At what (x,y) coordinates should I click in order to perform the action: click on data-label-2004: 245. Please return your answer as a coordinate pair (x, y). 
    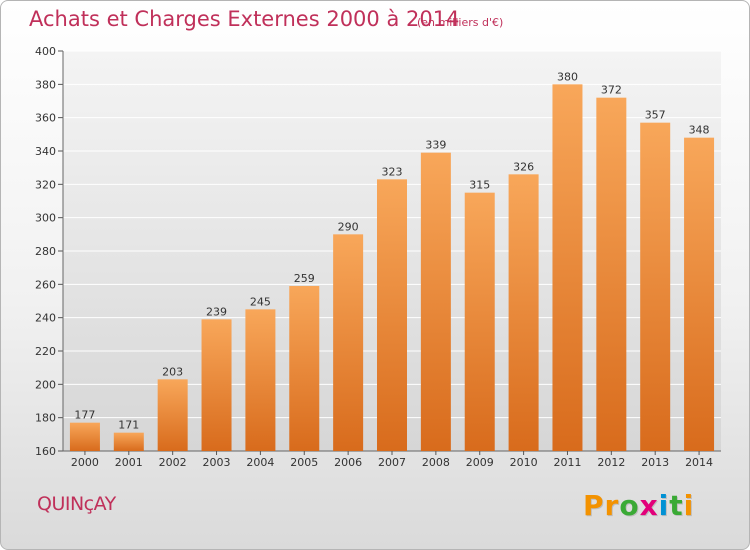
    Looking at the image, I should click on (260, 301).